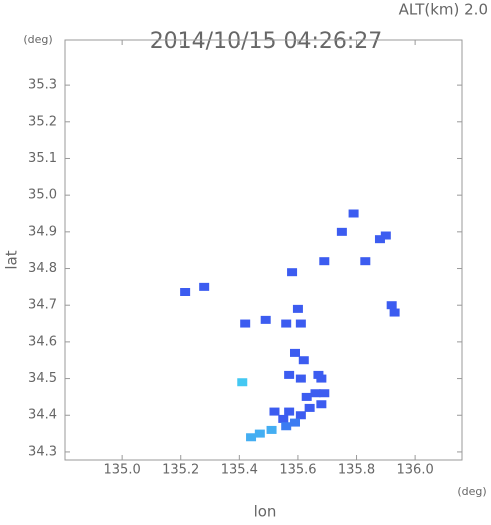  Describe the element at coordinates (180, 470) in the screenshot. I see `x-tick-label: 135.2` at that location.